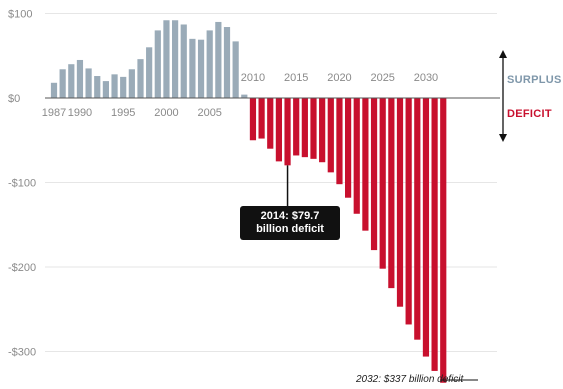  I want to click on x-tick-label: 1990, so click(80, 113).